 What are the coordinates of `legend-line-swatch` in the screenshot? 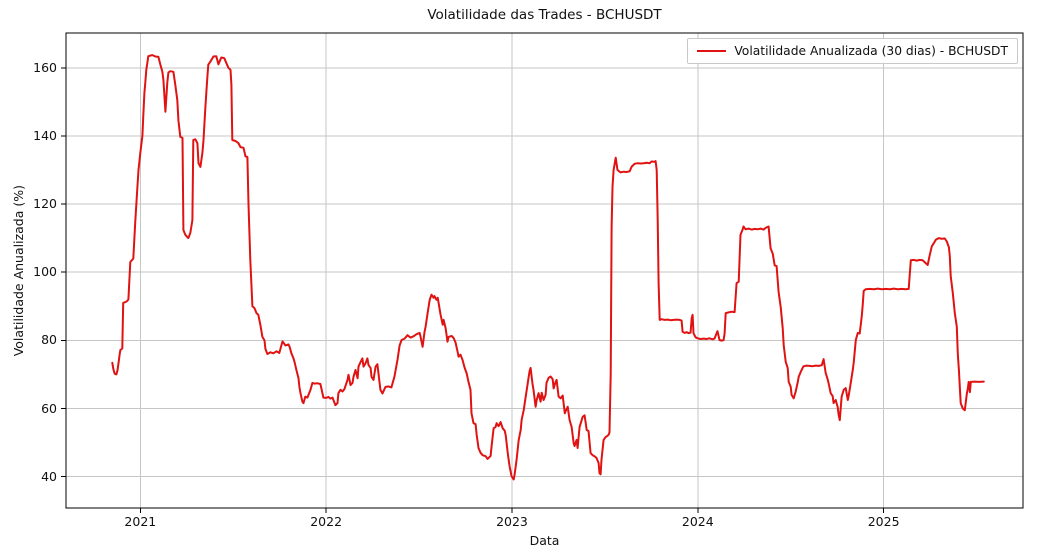 It's located at (712, 51).